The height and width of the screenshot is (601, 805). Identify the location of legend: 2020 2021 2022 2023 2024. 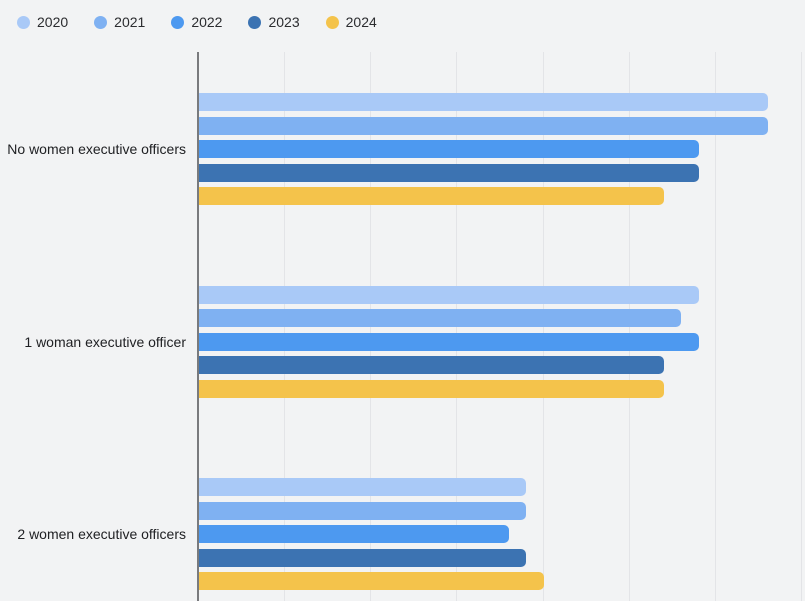
(197, 22).